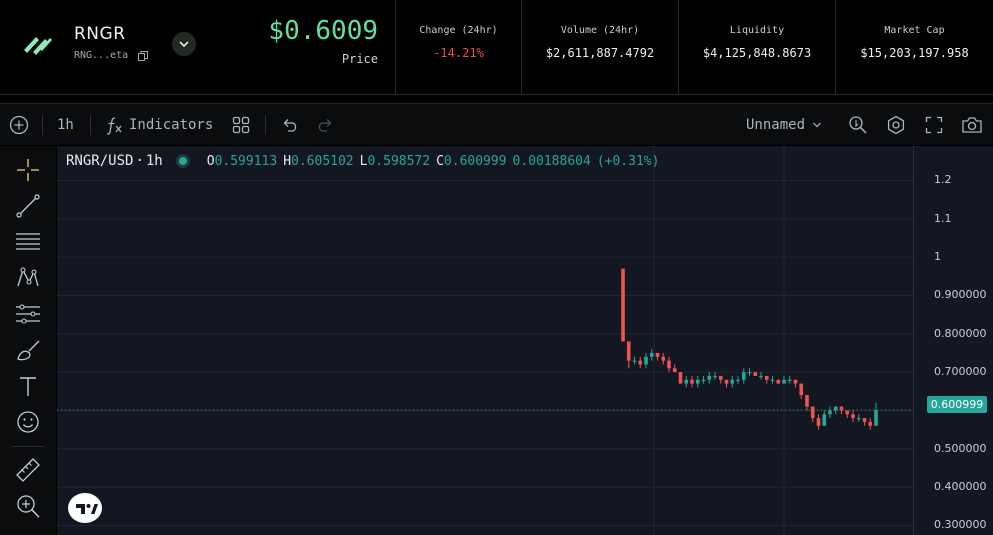 The width and height of the screenshot is (993, 535). Describe the element at coordinates (65, 125) in the screenshot. I see `interval-button: 1h` at that location.